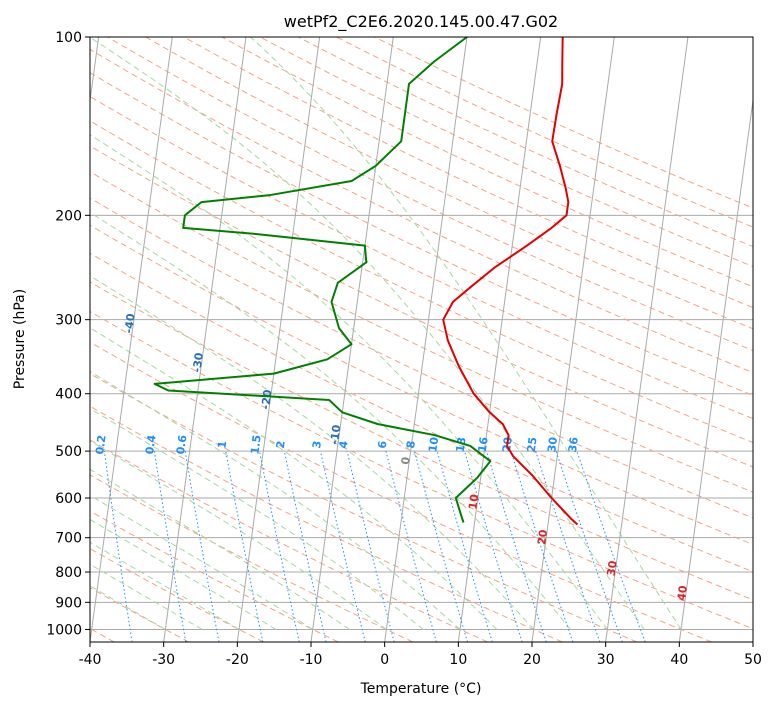 The height and width of the screenshot is (708, 775). What do you see at coordinates (612, 568) in the screenshot?
I see `isotherm-label: 30` at bounding box center [612, 568].